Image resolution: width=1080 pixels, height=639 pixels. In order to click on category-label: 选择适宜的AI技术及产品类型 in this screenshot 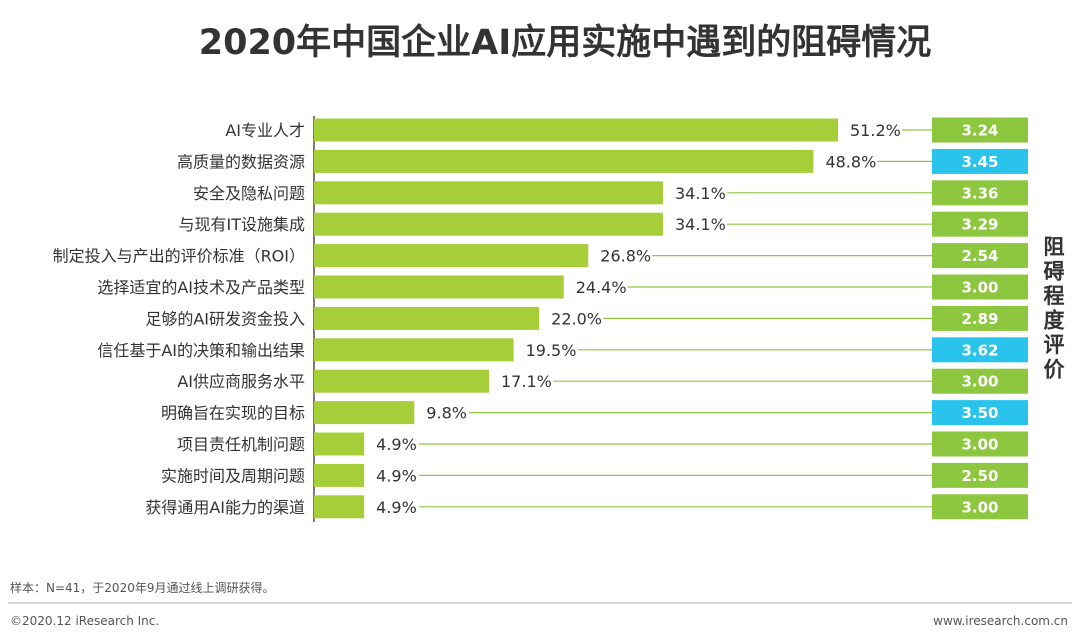, I will do `click(201, 287)`.